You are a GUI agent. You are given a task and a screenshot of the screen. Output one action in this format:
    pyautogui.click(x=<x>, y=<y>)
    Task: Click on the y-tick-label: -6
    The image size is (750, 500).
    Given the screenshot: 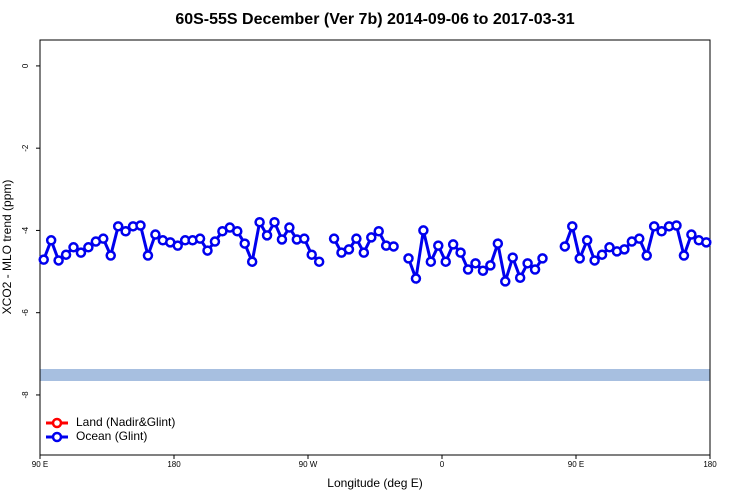 What is the action you would take?
    pyautogui.click(x=25, y=313)
    